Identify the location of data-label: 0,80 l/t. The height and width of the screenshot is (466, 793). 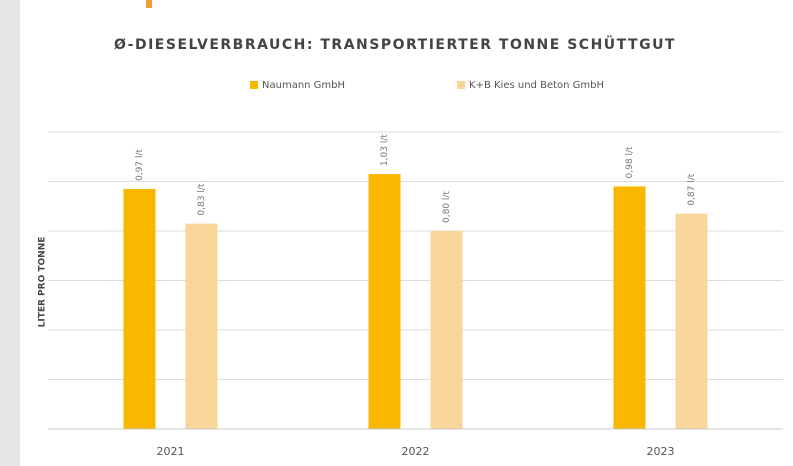
(447, 207).